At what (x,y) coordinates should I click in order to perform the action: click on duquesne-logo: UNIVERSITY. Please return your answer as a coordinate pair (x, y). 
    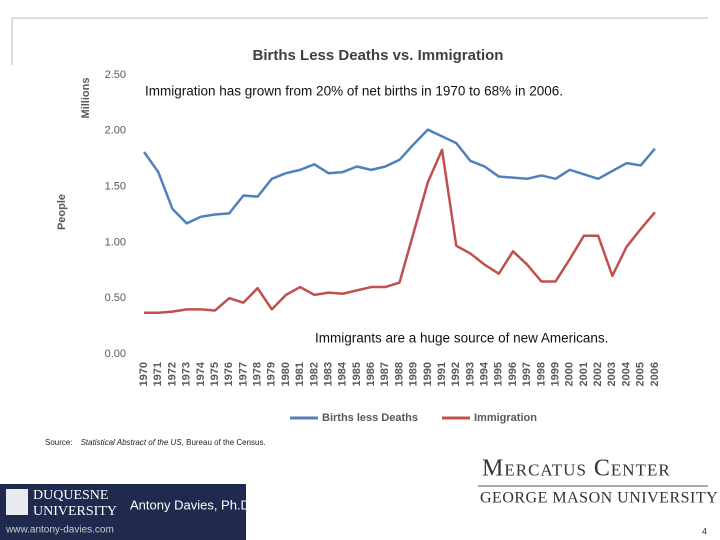
    Looking at the image, I should click on (75, 511).